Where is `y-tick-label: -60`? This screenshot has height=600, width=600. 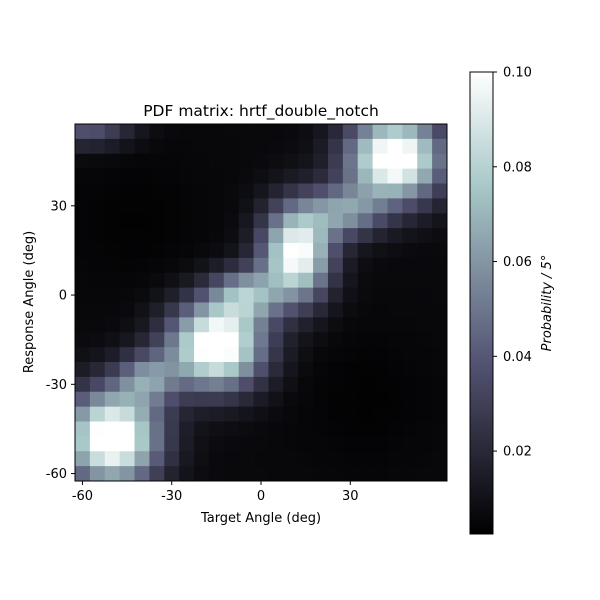 y-tick-label: -60 is located at coordinates (56, 474).